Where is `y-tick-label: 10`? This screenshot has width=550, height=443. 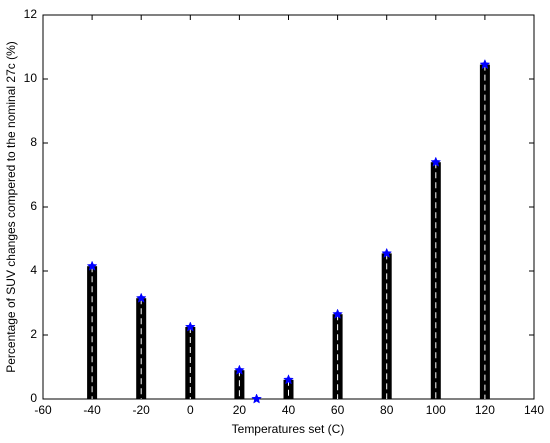 y-tick-label: 10 is located at coordinates (31, 78).